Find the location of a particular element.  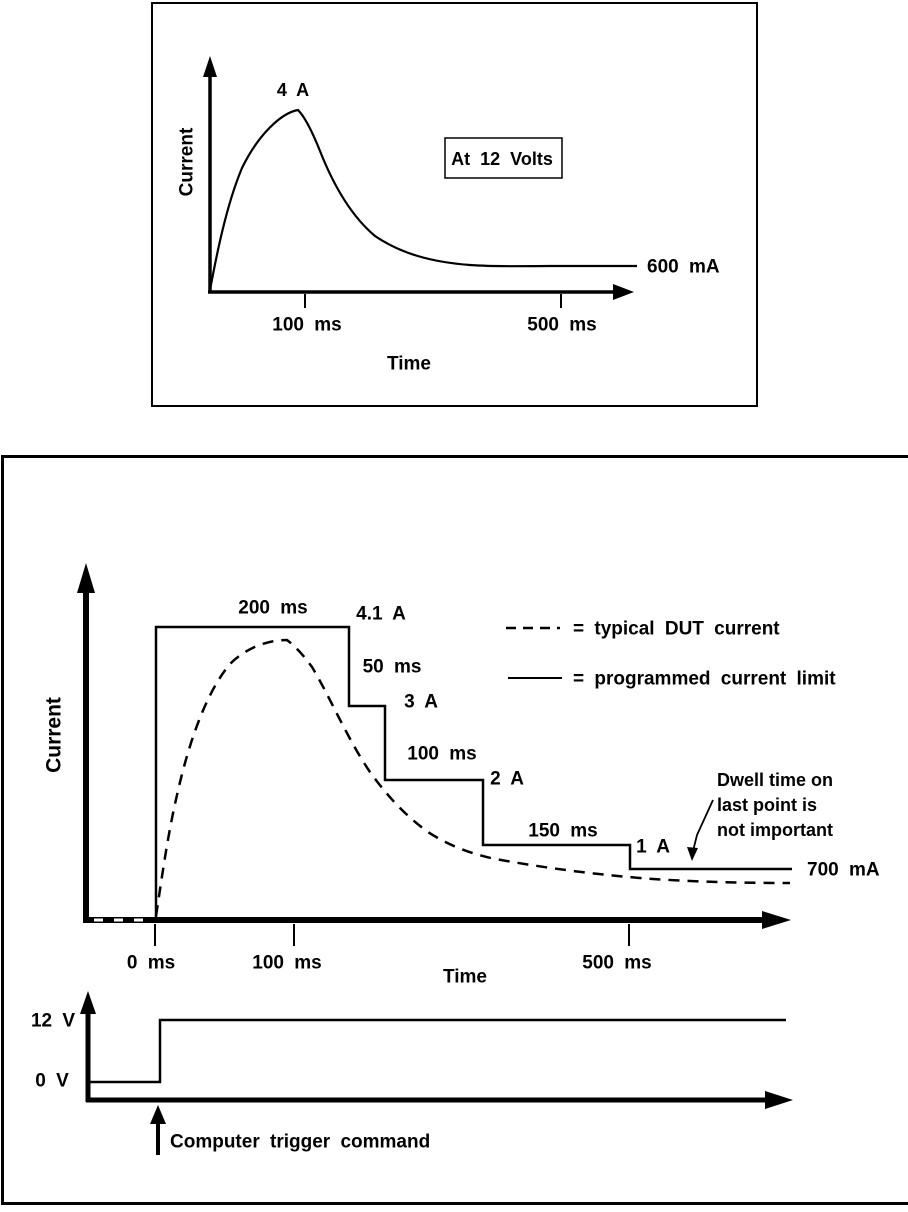

voltage-x-axis-arrowhead-icon is located at coordinates (779, 1100).